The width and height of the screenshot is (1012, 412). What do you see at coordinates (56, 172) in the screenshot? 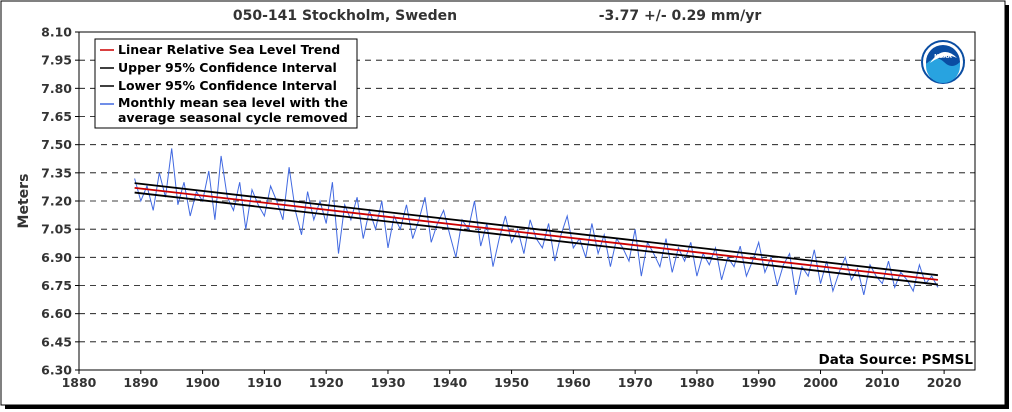
I see `y-tick-label-7: 7.35` at bounding box center [56, 172].